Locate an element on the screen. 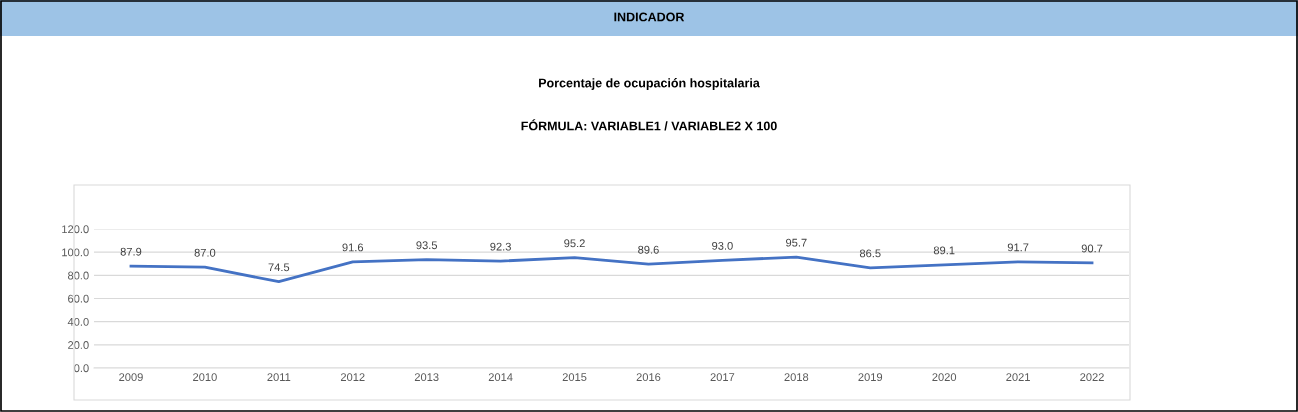 This screenshot has height=412, width=1298. data-label: 91.7 is located at coordinates (1018, 247).